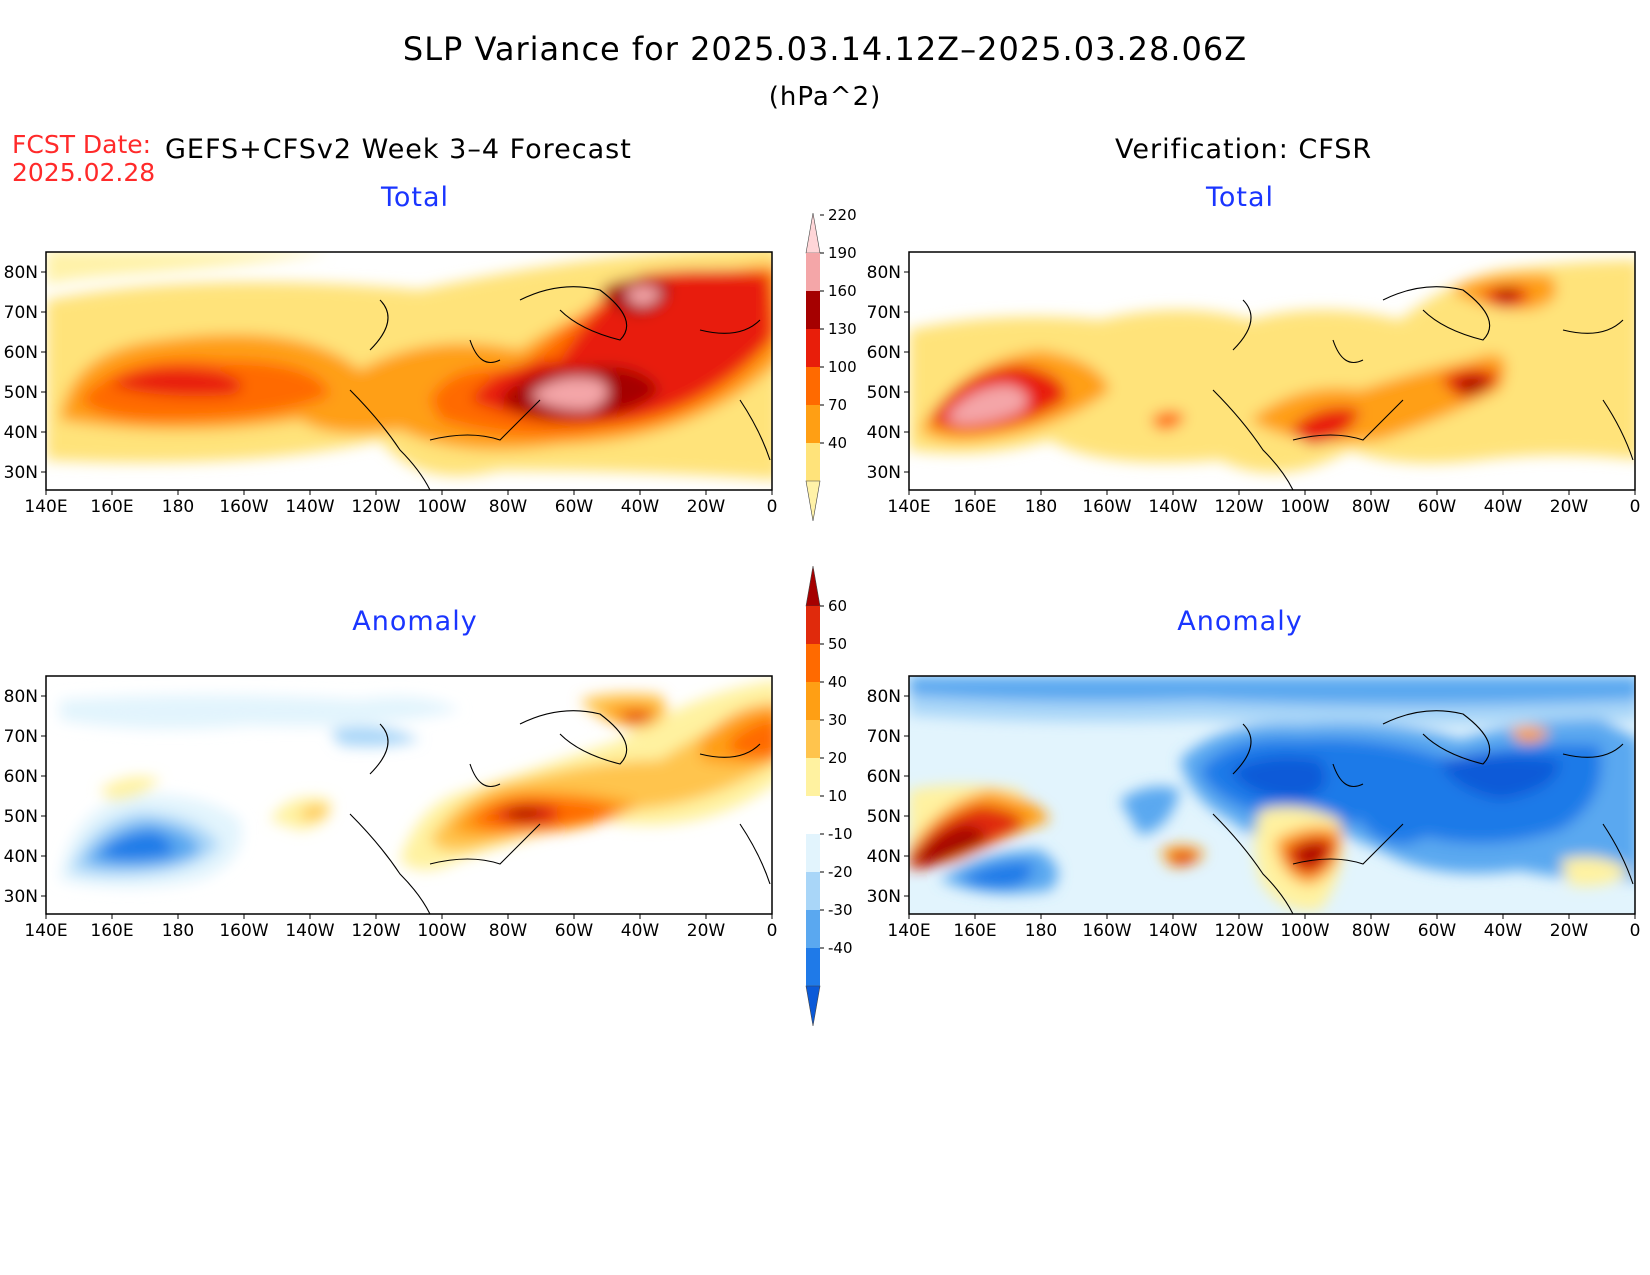  What do you see at coordinates (840, 948) in the screenshot?
I see `colorbar-anomaly-tick-label: -40` at bounding box center [840, 948].